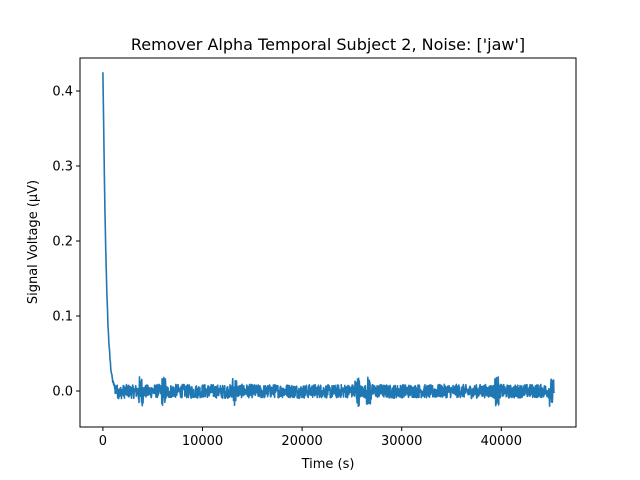 This screenshot has height=480, width=640. I want to click on x-tick-label: 40000, so click(501, 441).